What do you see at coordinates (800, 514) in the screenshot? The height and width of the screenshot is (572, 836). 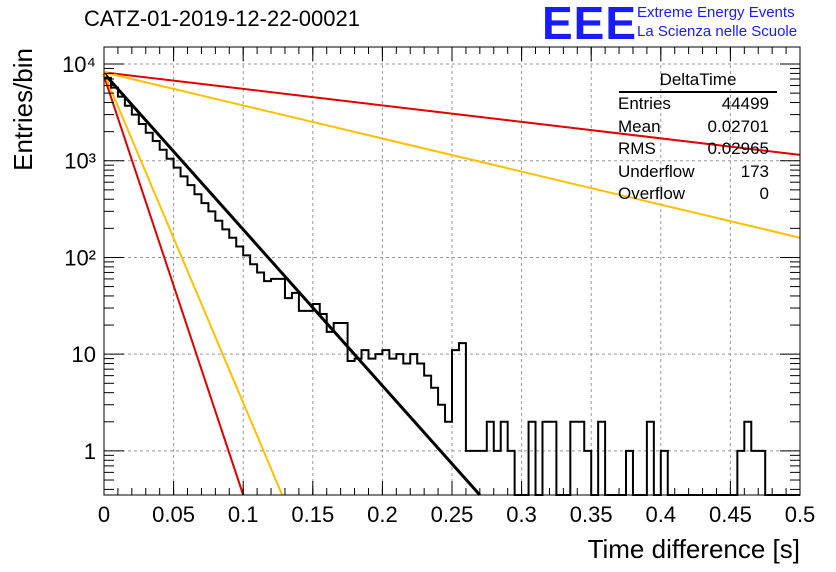 I see `x-tick-label: 0.5` at bounding box center [800, 514].